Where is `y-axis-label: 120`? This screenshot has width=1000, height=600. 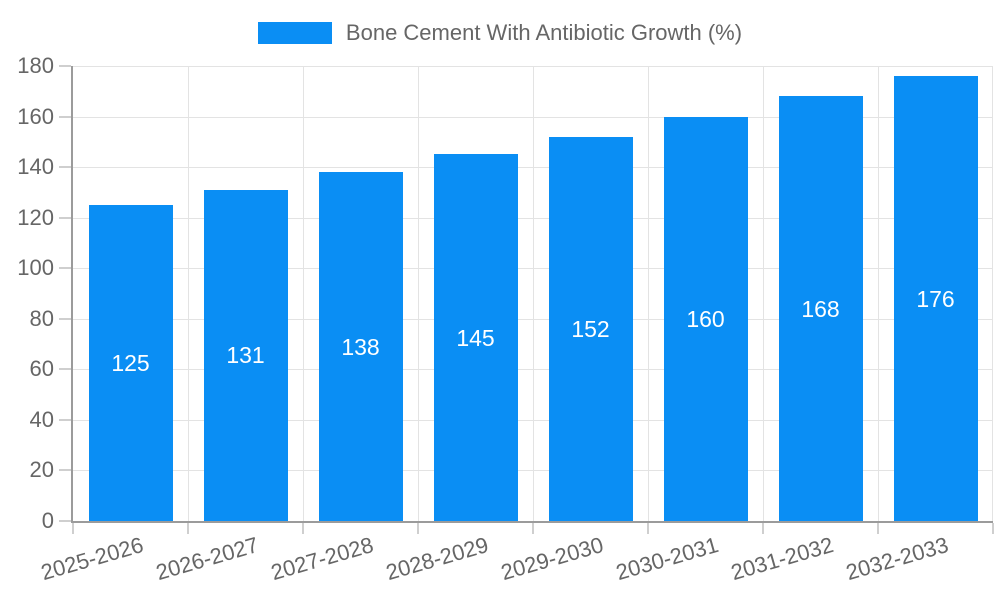 y-axis-label: 120 is located at coordinates (35, 217).